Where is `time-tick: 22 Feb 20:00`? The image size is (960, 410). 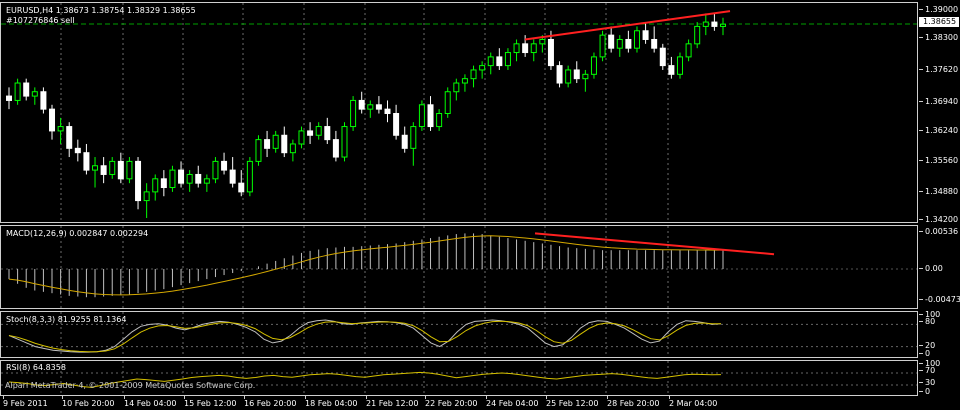 time-tick: 22 Feb 20:00 is located at coordinates (451, 402).